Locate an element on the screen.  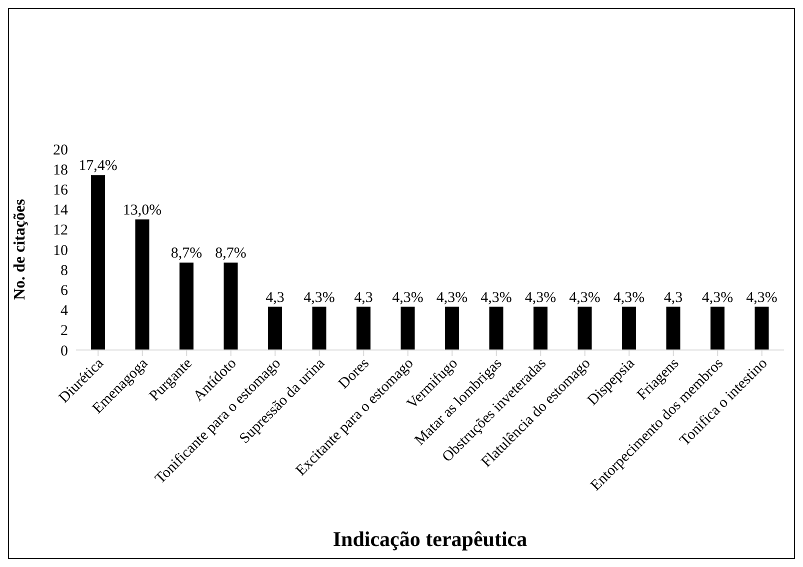
y-tick-label: 0 is located at coordinates (64, 351).